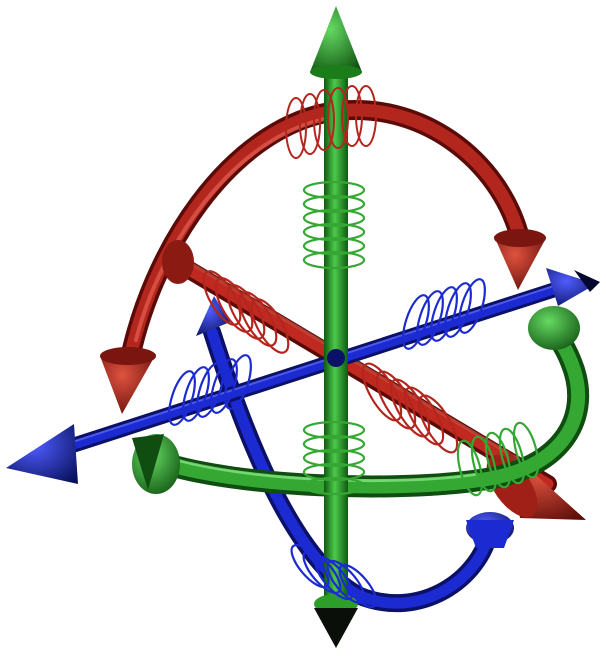 The image size is (606, 656). I want to click on origin-joint, so click(336, 358).